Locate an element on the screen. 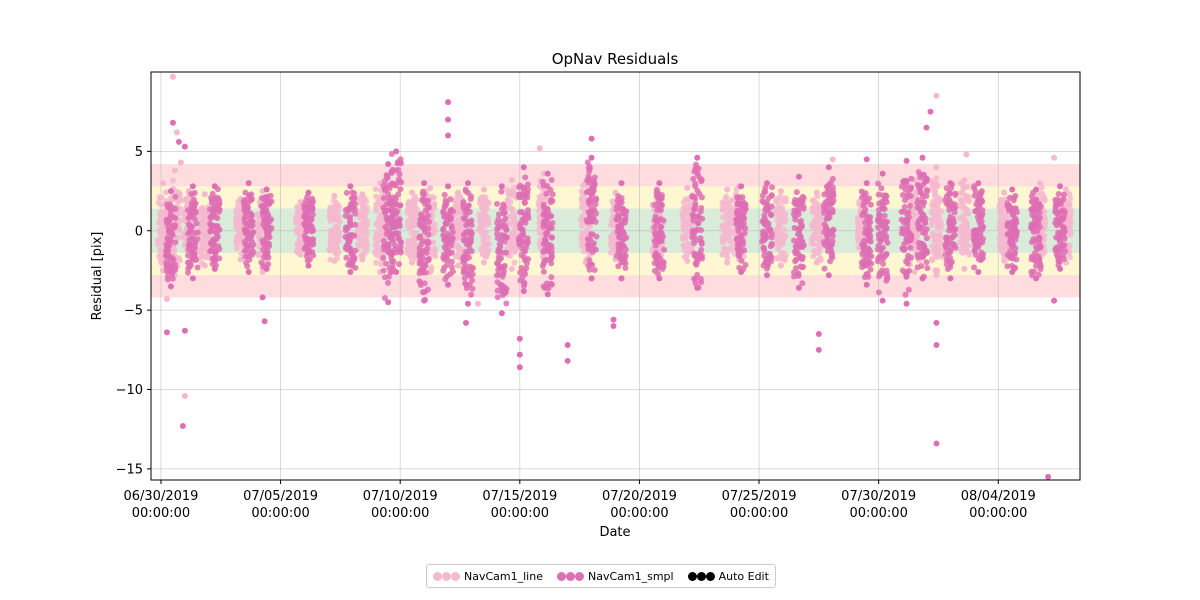 The width and height of the screenshot is (1200, 600). legend-item-navcam1-line: NavCam1_line is located at coordinates (488, 576).